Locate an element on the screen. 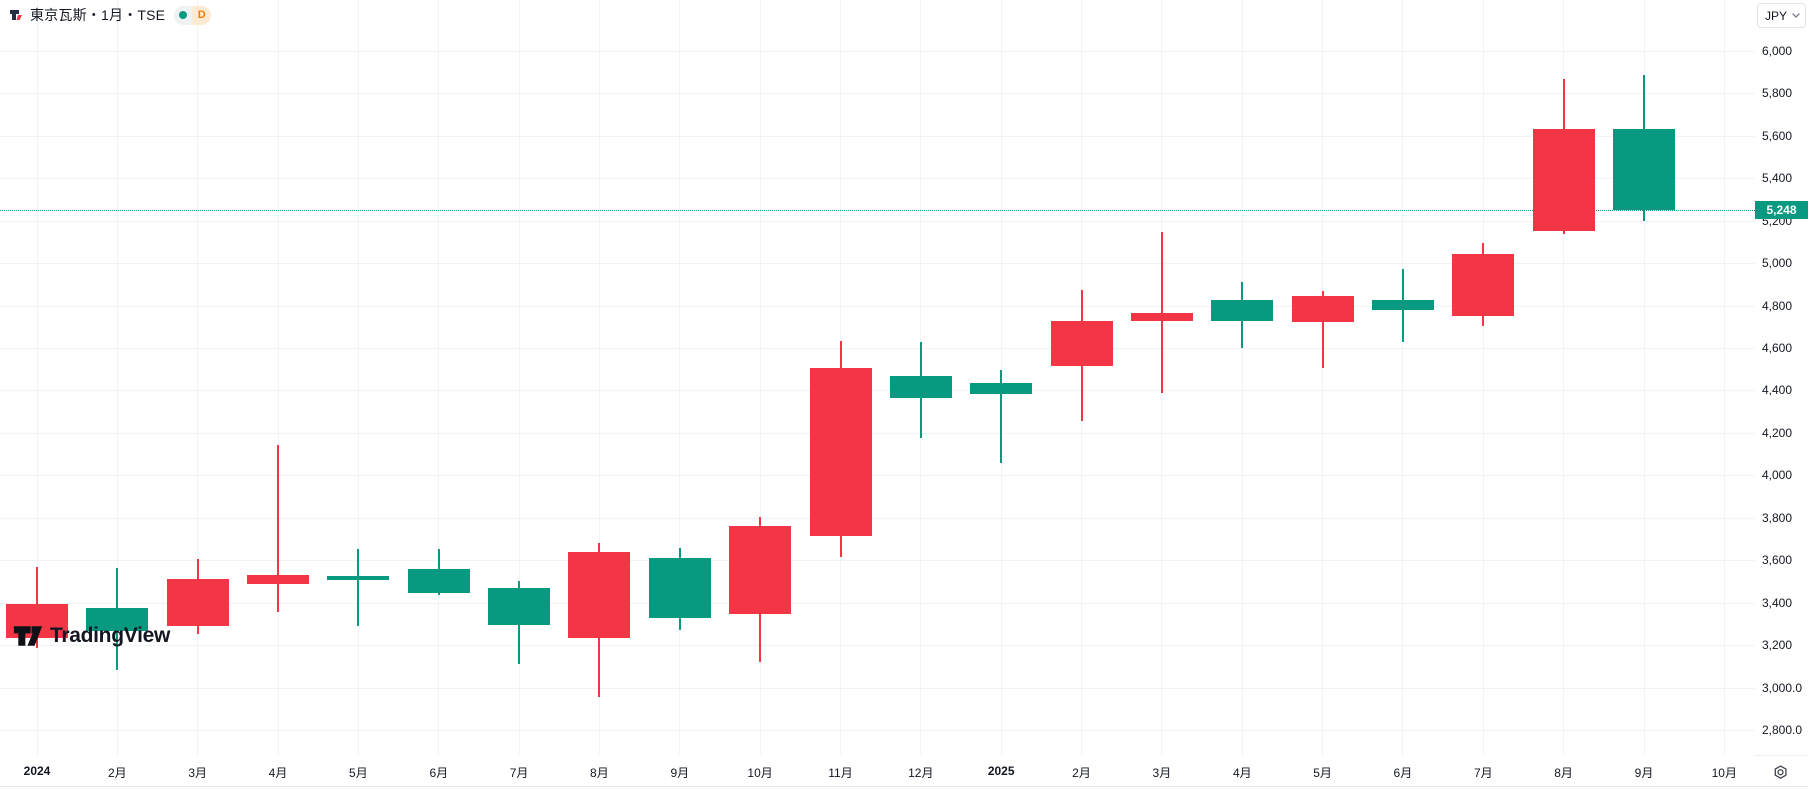  price-axis-label: 5,400 is located at coordinates (1777, 178).